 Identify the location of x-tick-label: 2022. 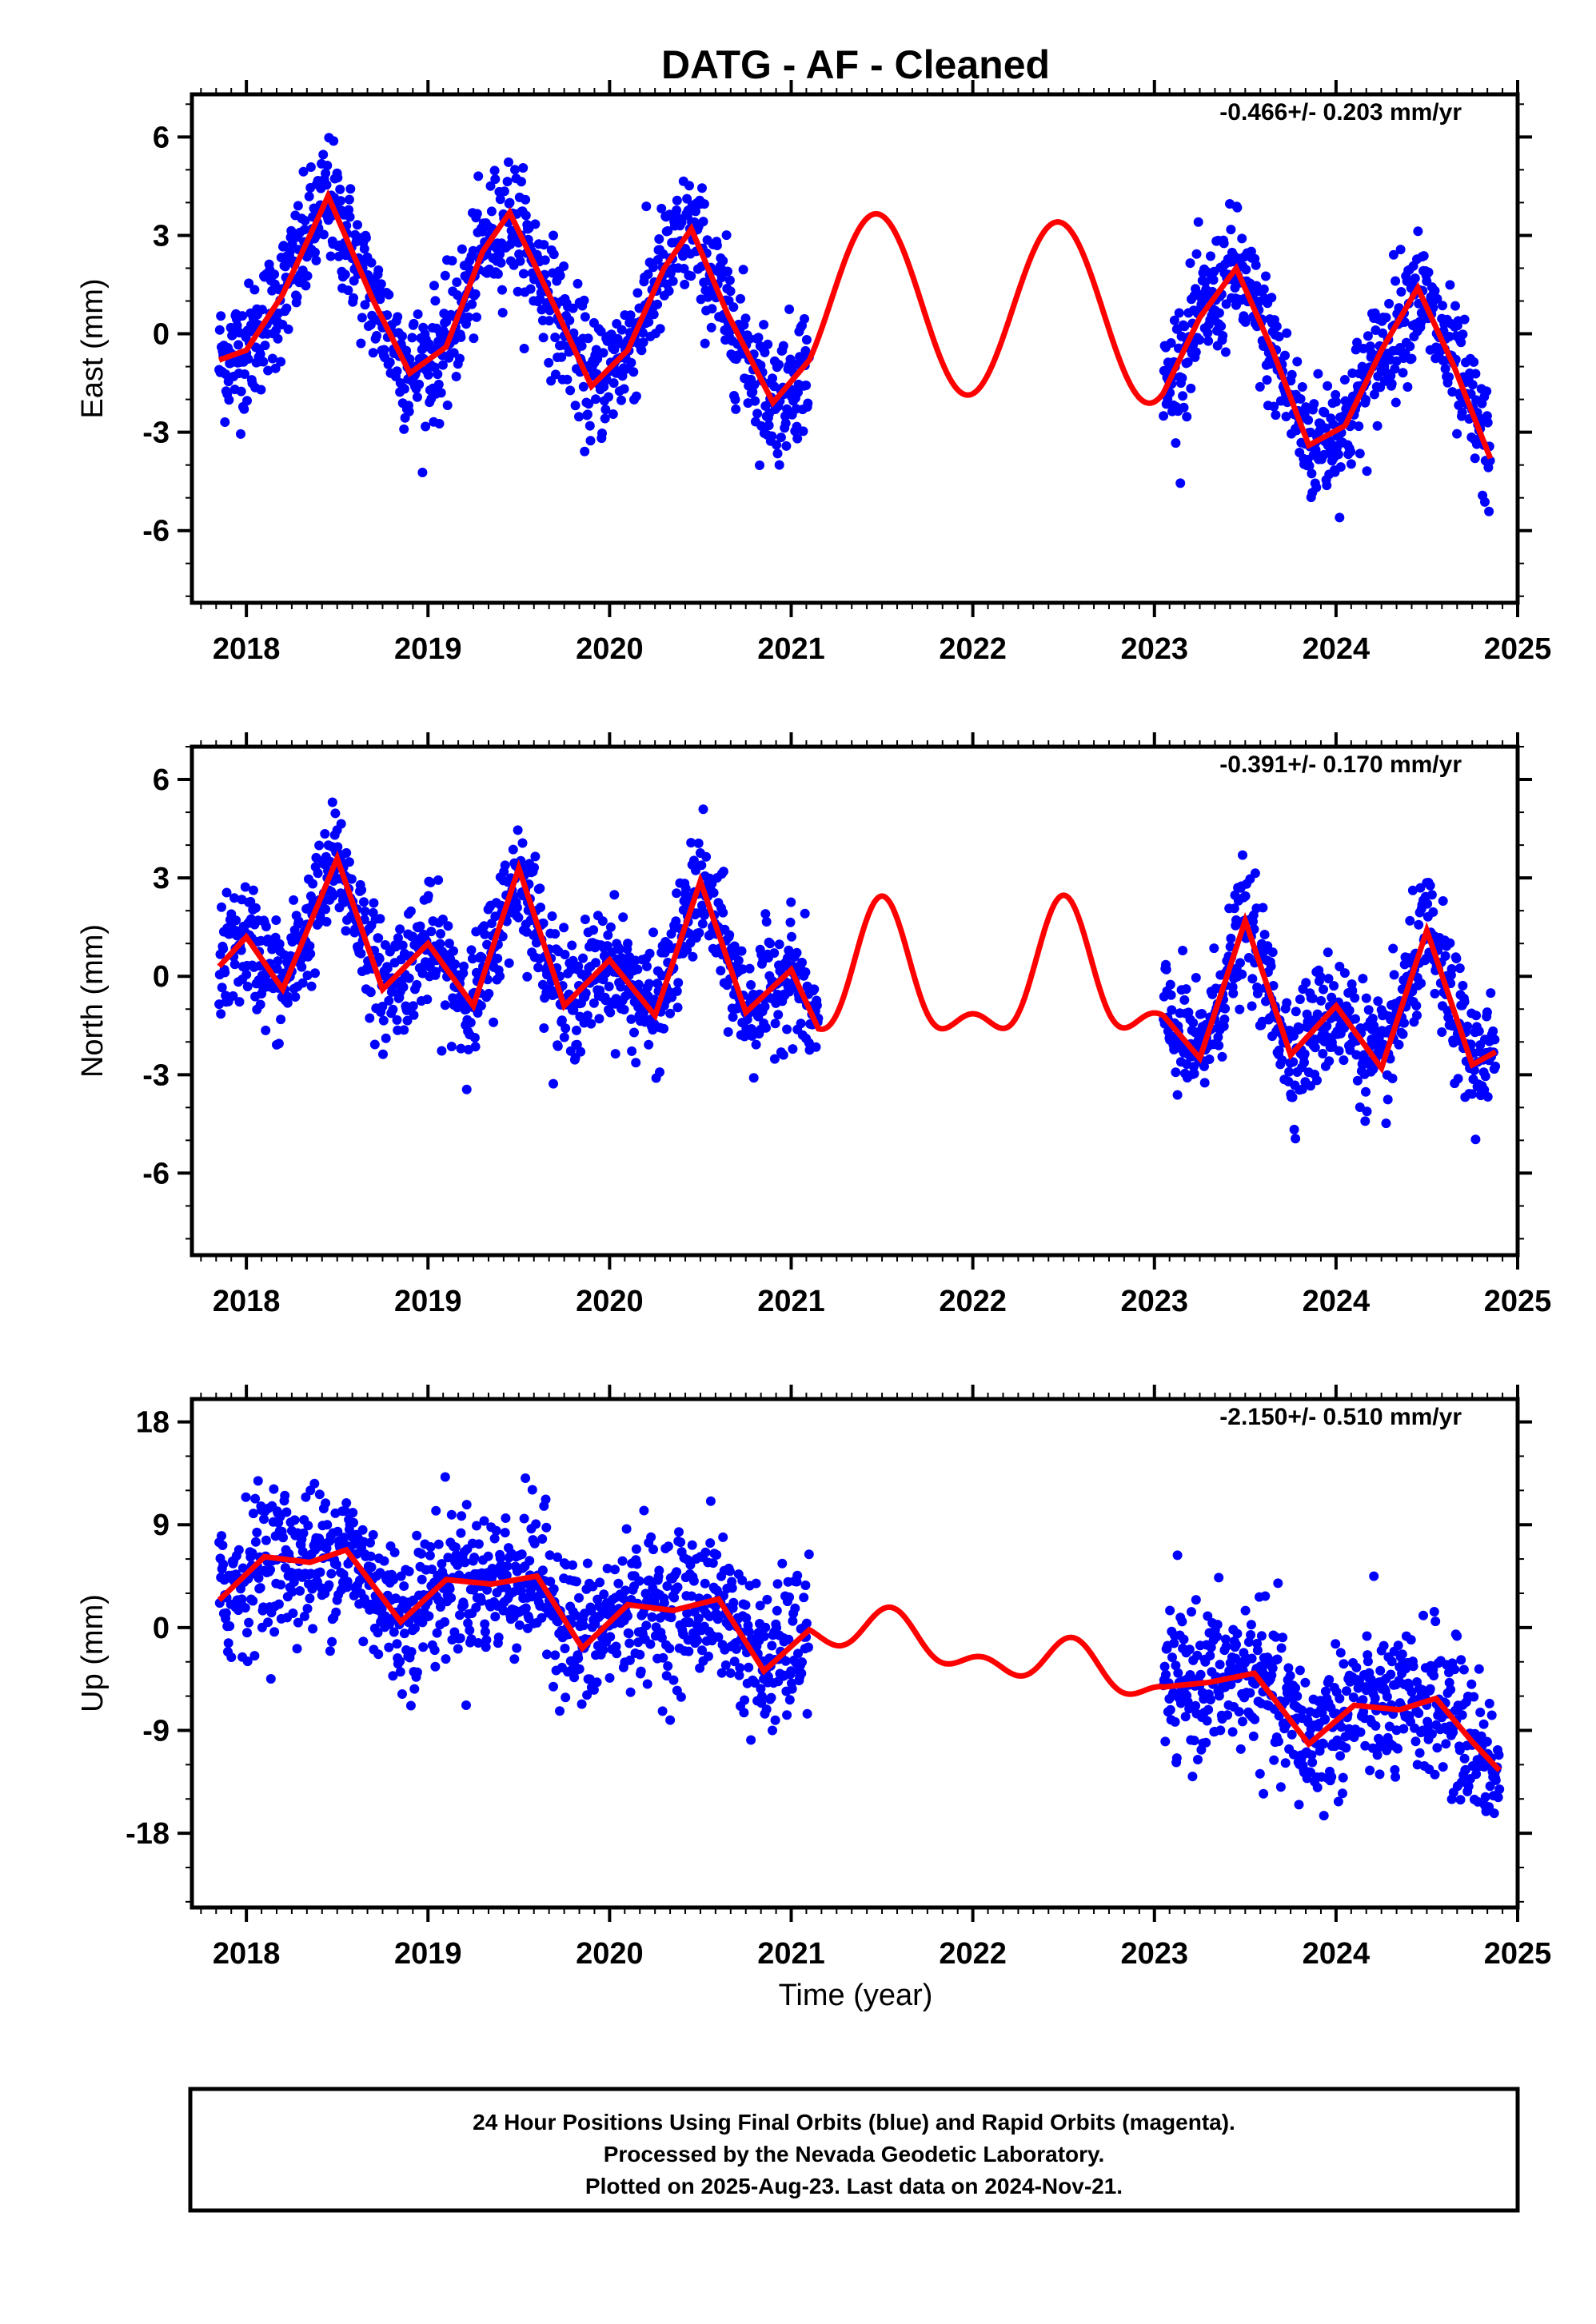
(973, 1301).